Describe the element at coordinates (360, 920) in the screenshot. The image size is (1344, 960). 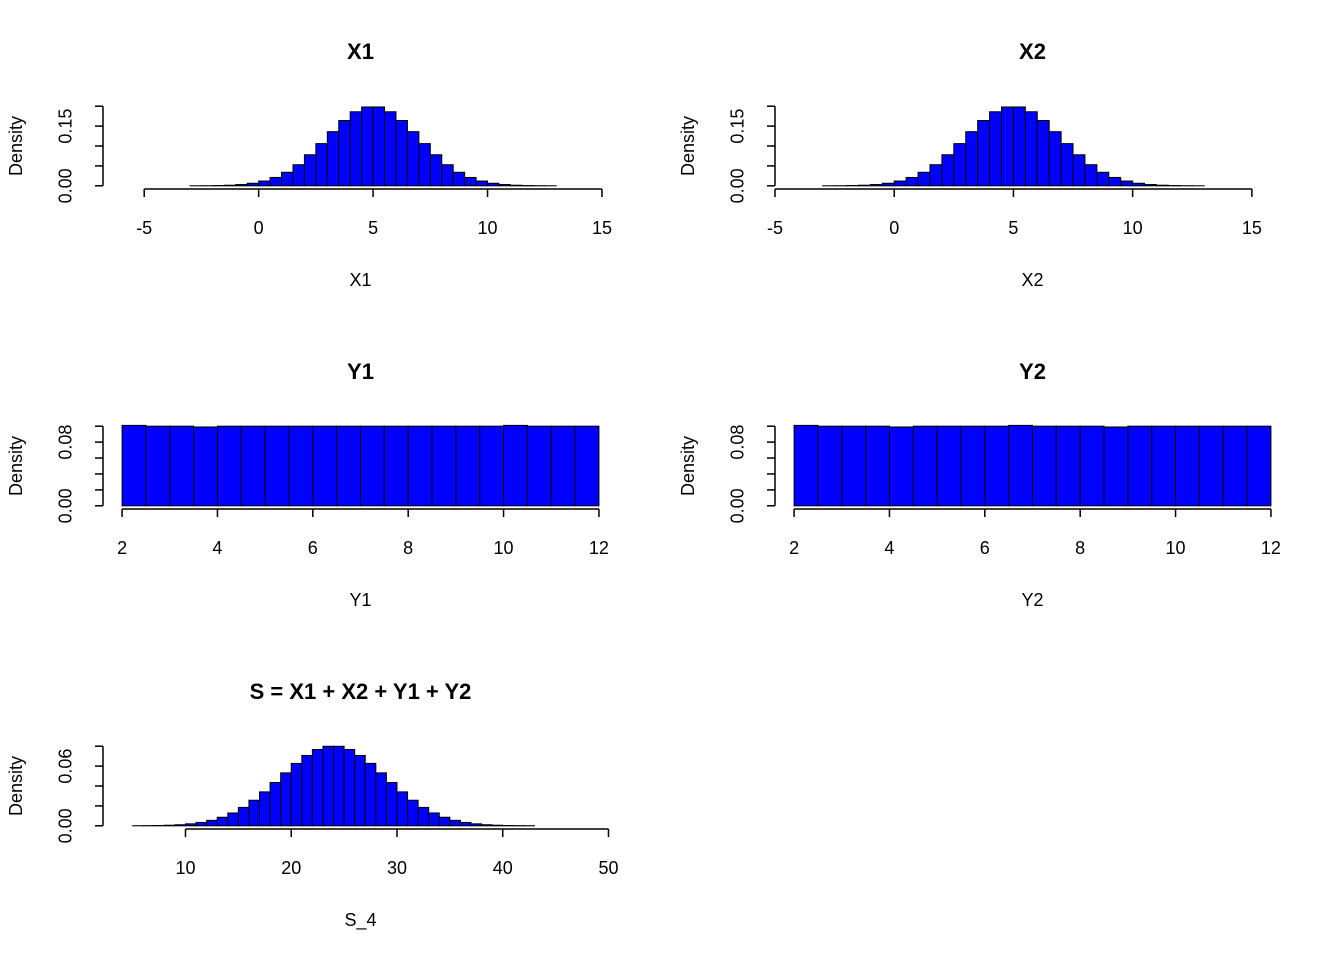
I see `x-axis-label: S_4` at that location.